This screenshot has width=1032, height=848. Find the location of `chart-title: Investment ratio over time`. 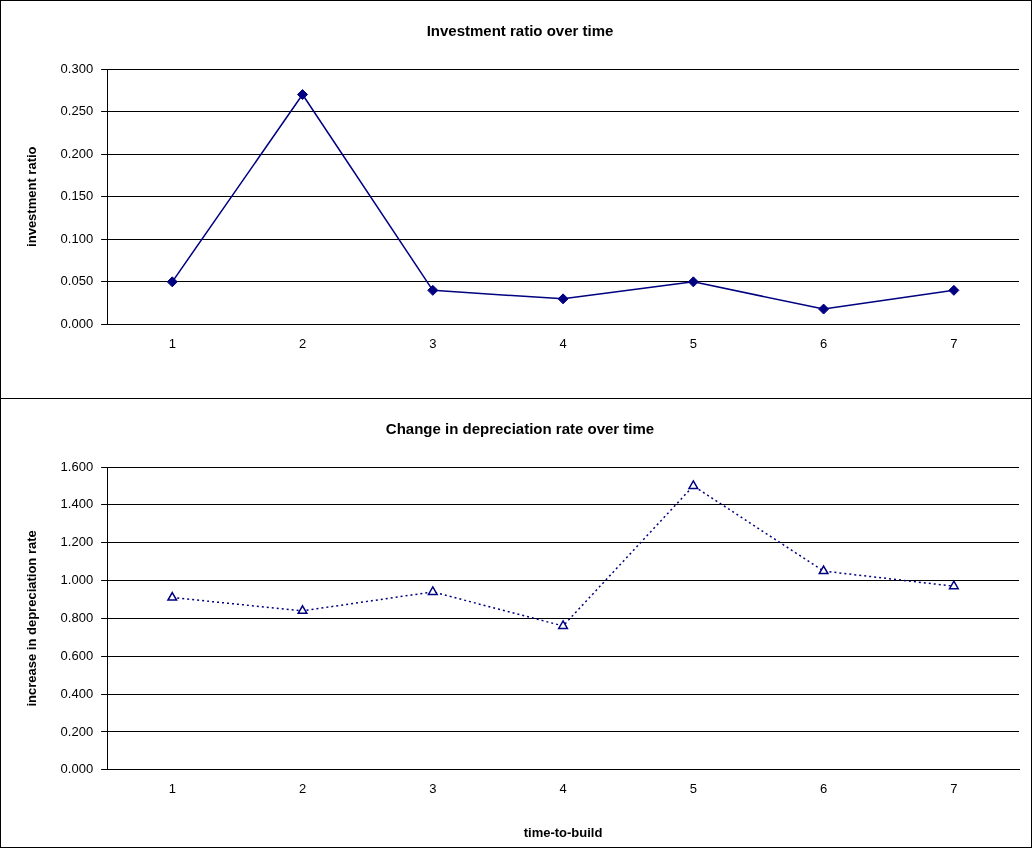

chart-title: Investment ratio over time is located at coordinates (520, 31).